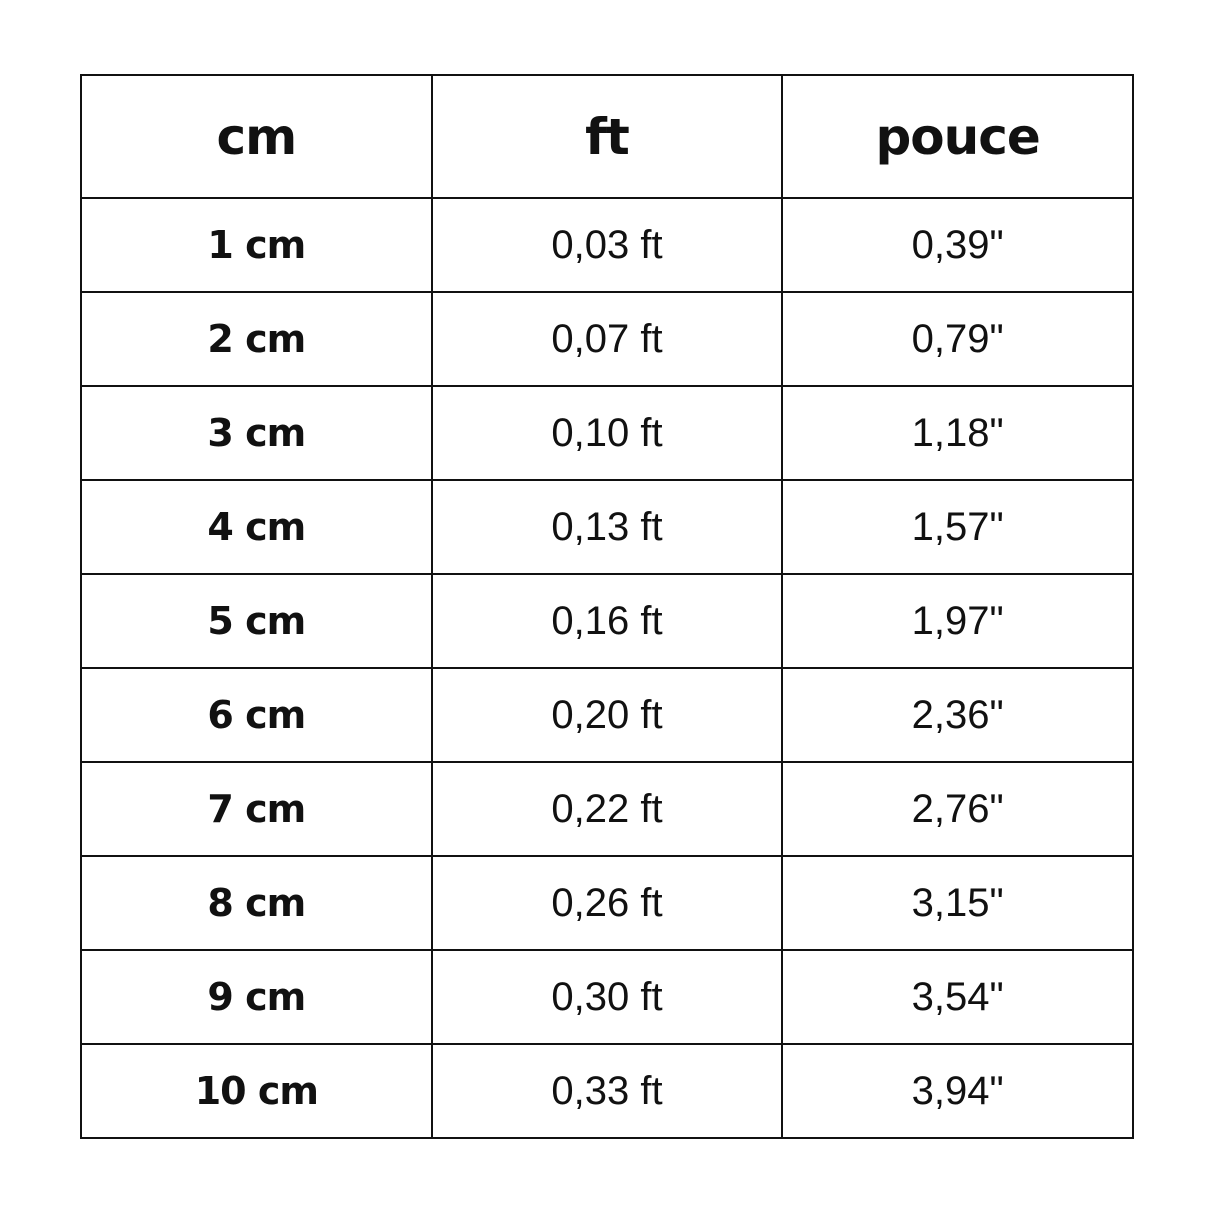 The height and width of the screenshot is (1214, 1214). I want to click on cell-ft: 0,22 ft, so click(607, 809).